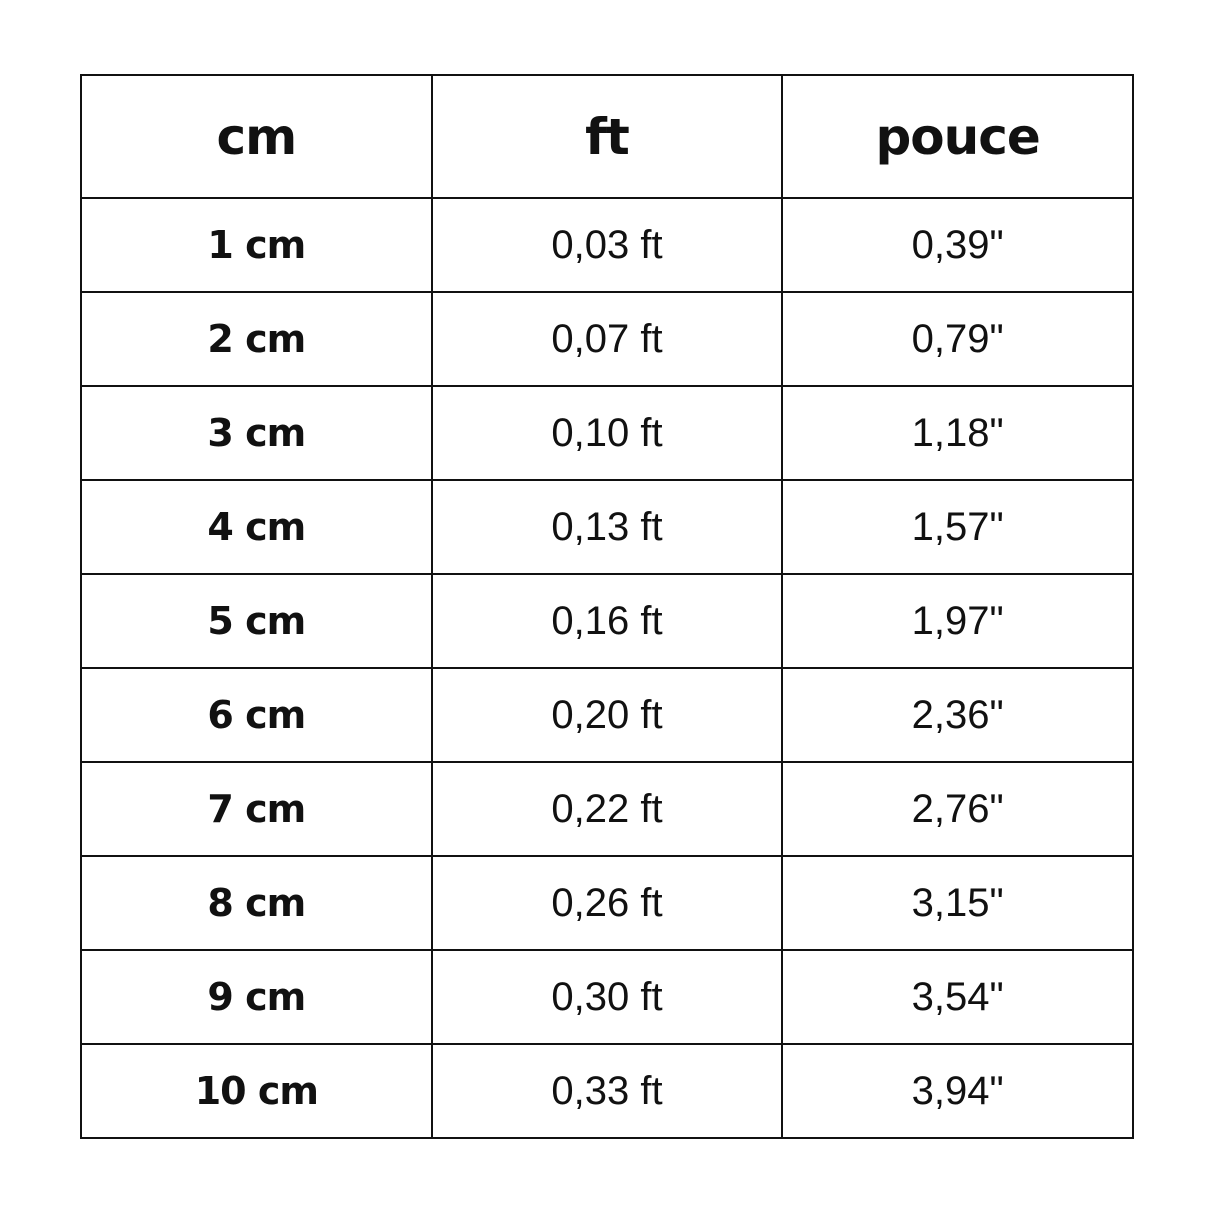 The height and width of the screenshot is (1214, 1214). I want to click on cell-ft: 0,22 ft, so click(607, 809).